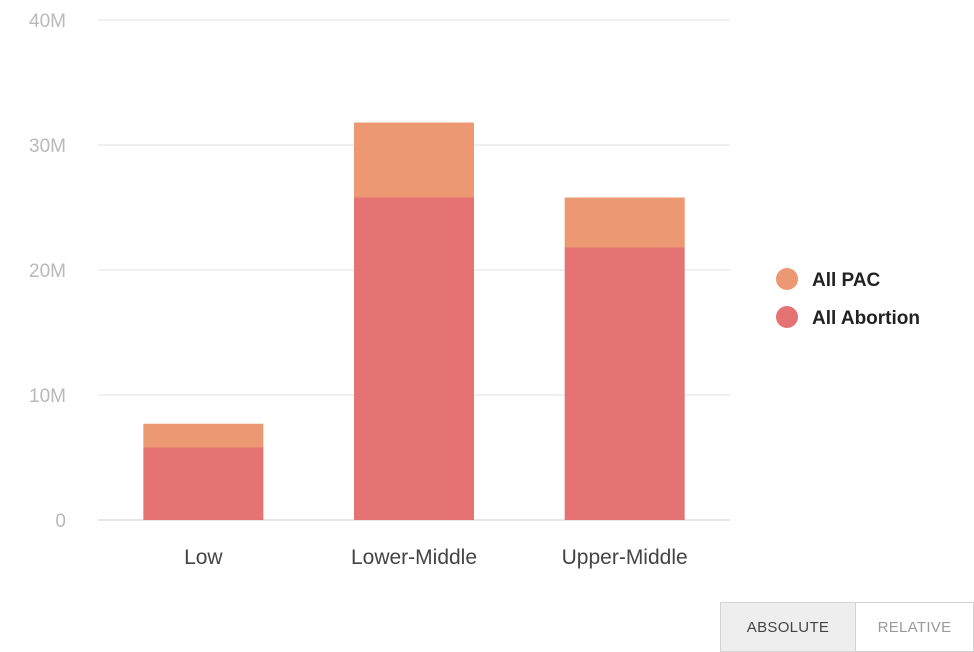 Image resolution: width=974 pixels, height=652 pixels. I want to click on legend-label: All PAC, so click(846, 280).